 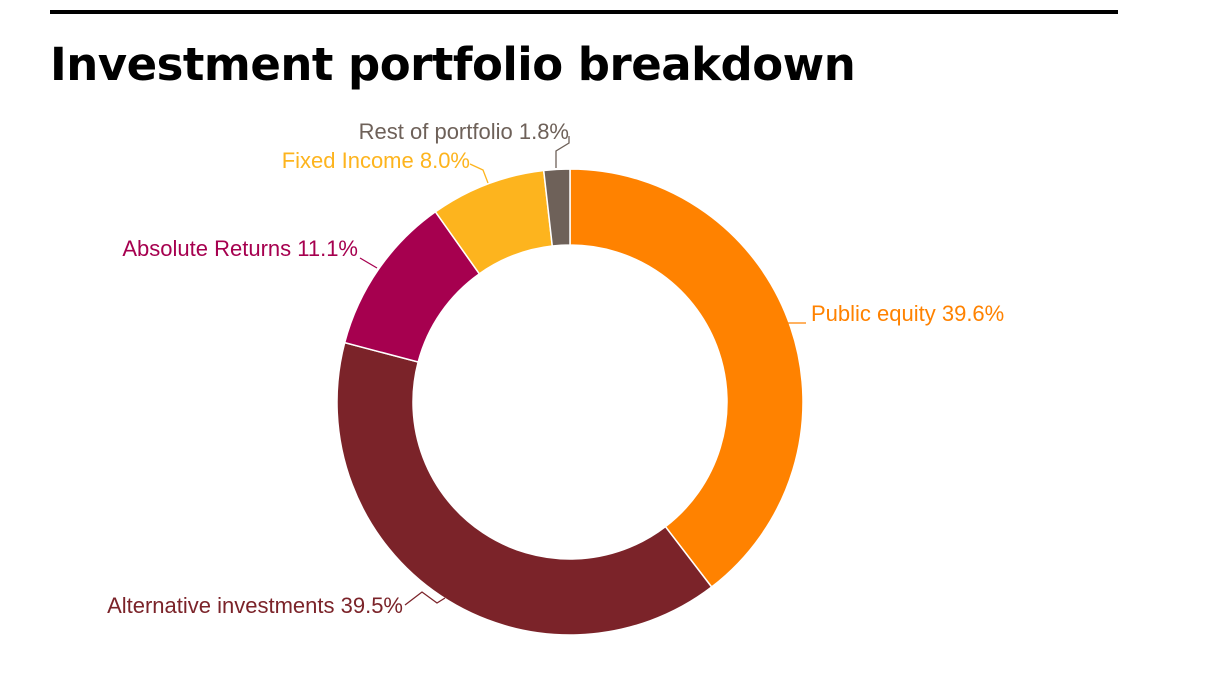 What do you see at coordinates (255, 605) in the screenshot?
I see `label-alternative-investments: Alternative investments 39.5%` at bounding box center [255, 605].